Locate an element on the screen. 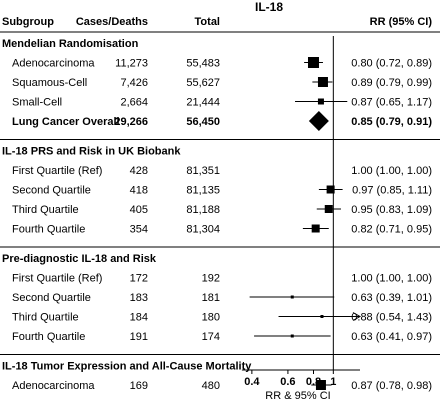 The image size is (440, 404). row-cases: 29,266 is located at coordinates (131, 122).